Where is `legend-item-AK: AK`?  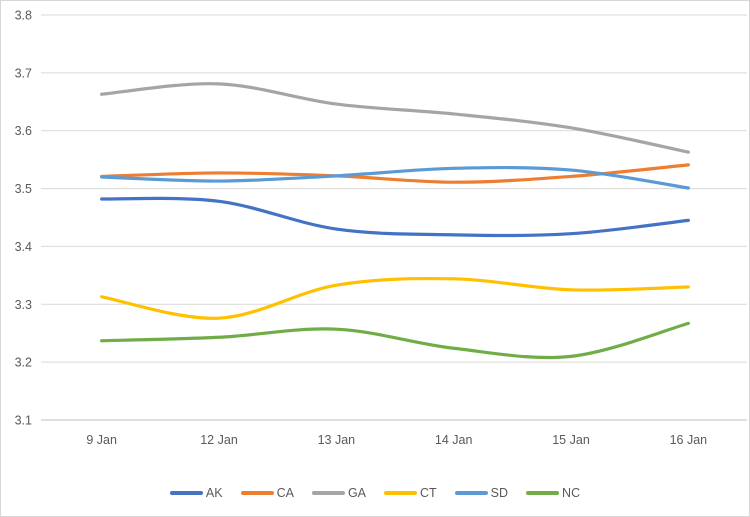 legend-item-AK: AK is located at coordinates (196, 492).